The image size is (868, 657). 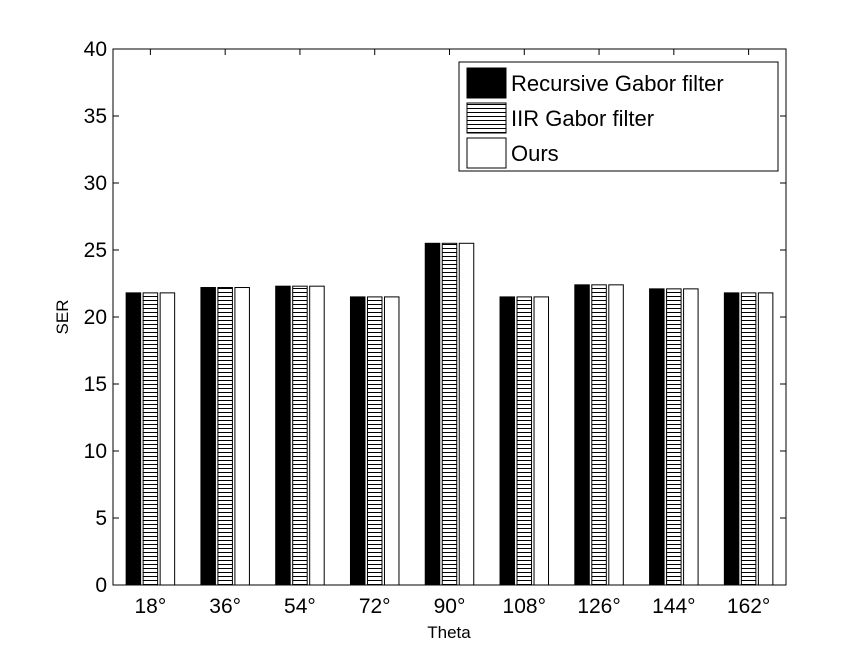 What do you see at coordinates (95, 183) in the screenshot?
I see `y-tick-label: 30` at bounding box center [95, 183].